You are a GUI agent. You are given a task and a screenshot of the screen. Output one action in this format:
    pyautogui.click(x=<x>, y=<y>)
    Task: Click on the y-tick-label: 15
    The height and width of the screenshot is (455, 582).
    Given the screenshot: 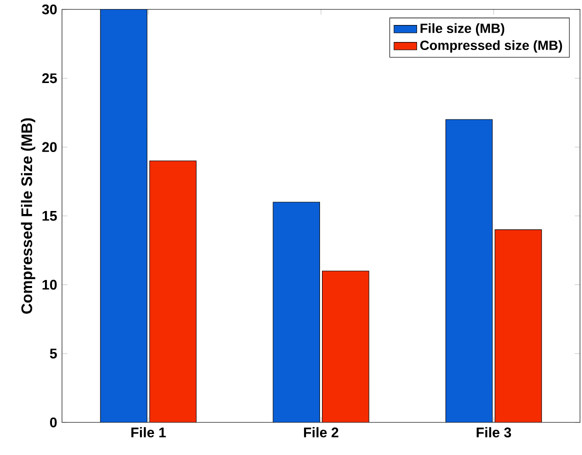 What is the action you would take?
    pyautogui.click(x=49, y=215)
    